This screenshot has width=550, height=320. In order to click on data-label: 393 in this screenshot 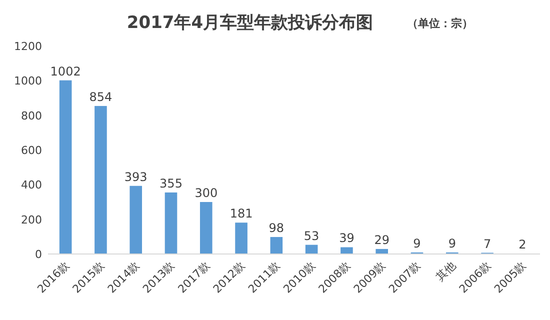, I will do `click(136, 177)`.